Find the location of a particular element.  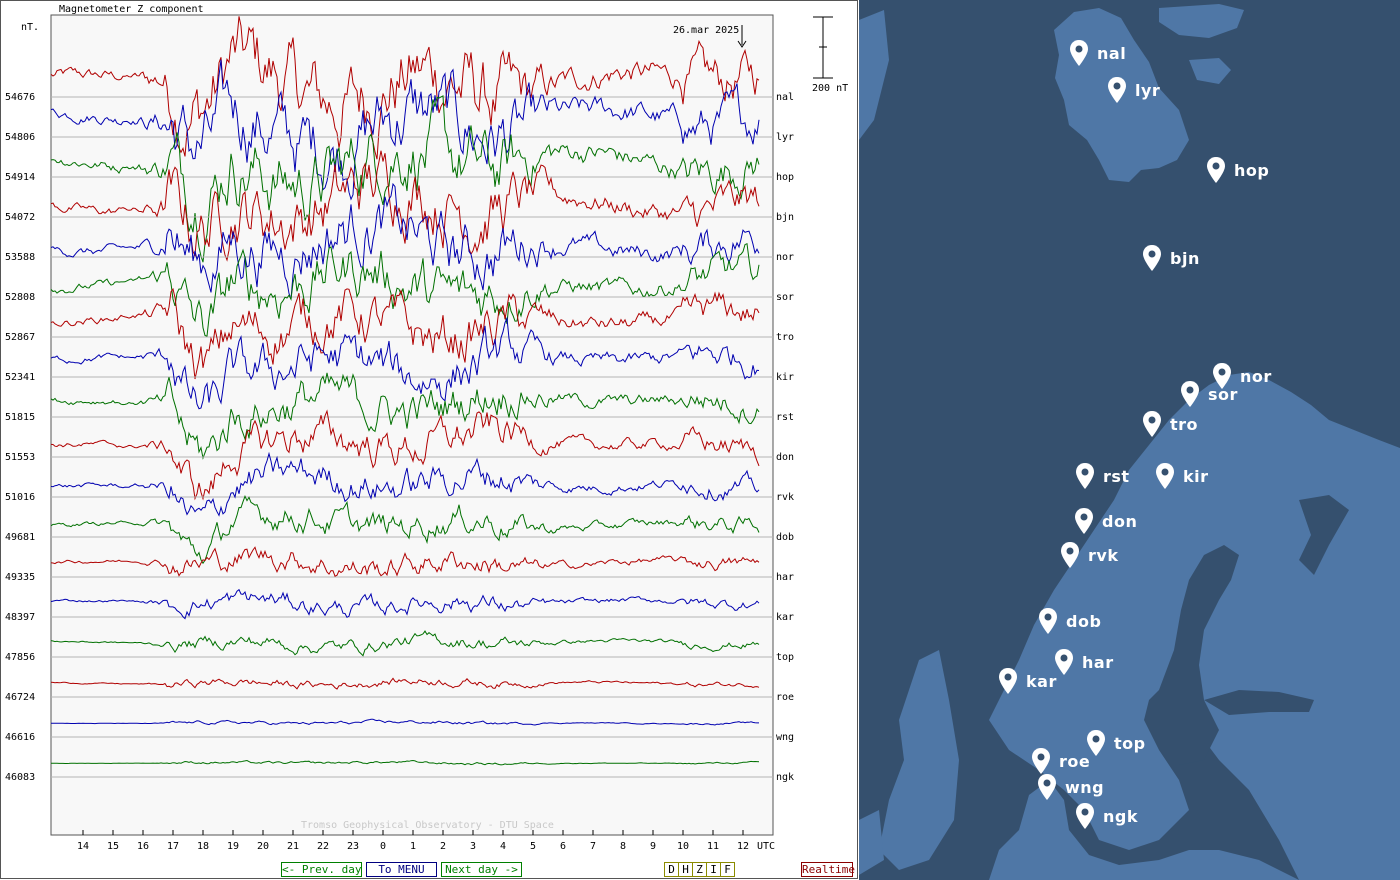

component-i-link: I is located at coordinates (714, 869).